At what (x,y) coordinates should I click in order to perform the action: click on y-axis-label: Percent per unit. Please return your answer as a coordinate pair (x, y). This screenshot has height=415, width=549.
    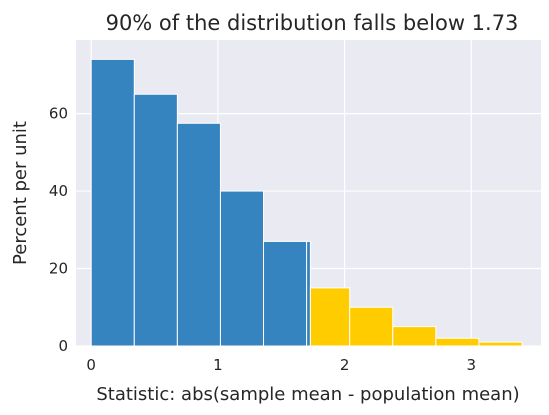
    Looking at the image, I should click on (20, 193).